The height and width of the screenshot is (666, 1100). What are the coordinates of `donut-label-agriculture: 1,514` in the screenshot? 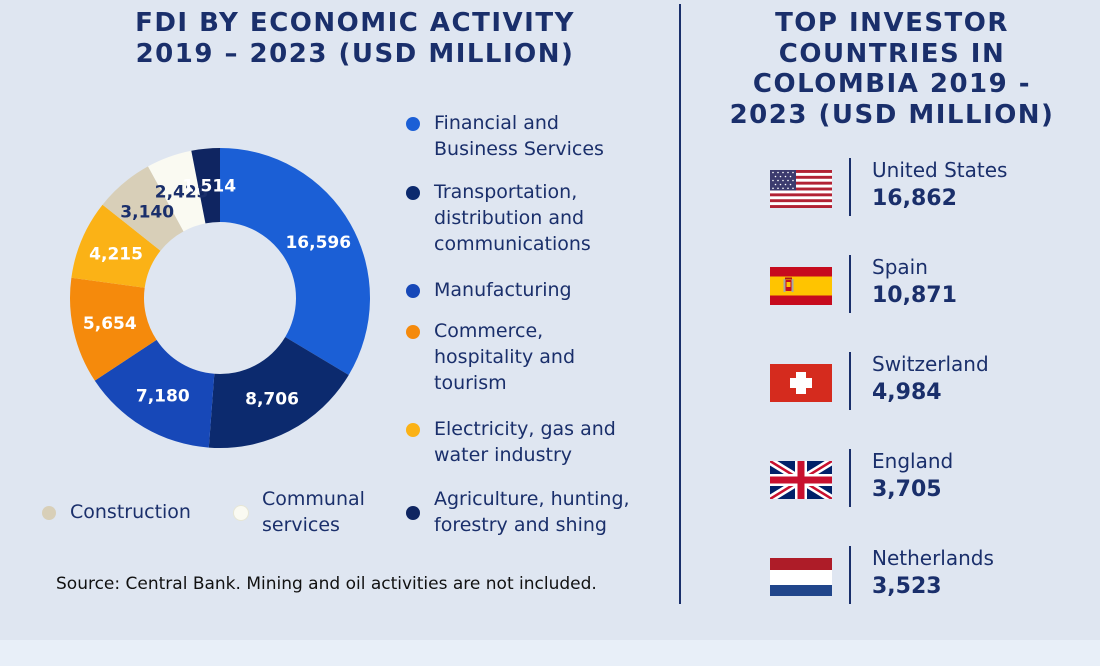 It's located at (209, 187).